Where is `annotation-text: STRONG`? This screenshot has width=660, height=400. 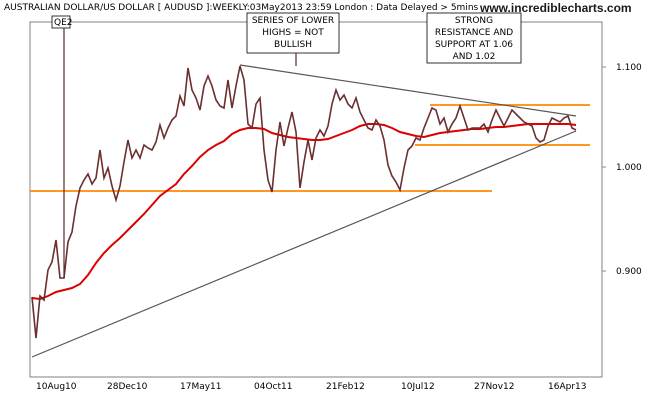 annotation-text: STRONG is located at coordinates (474, 21).